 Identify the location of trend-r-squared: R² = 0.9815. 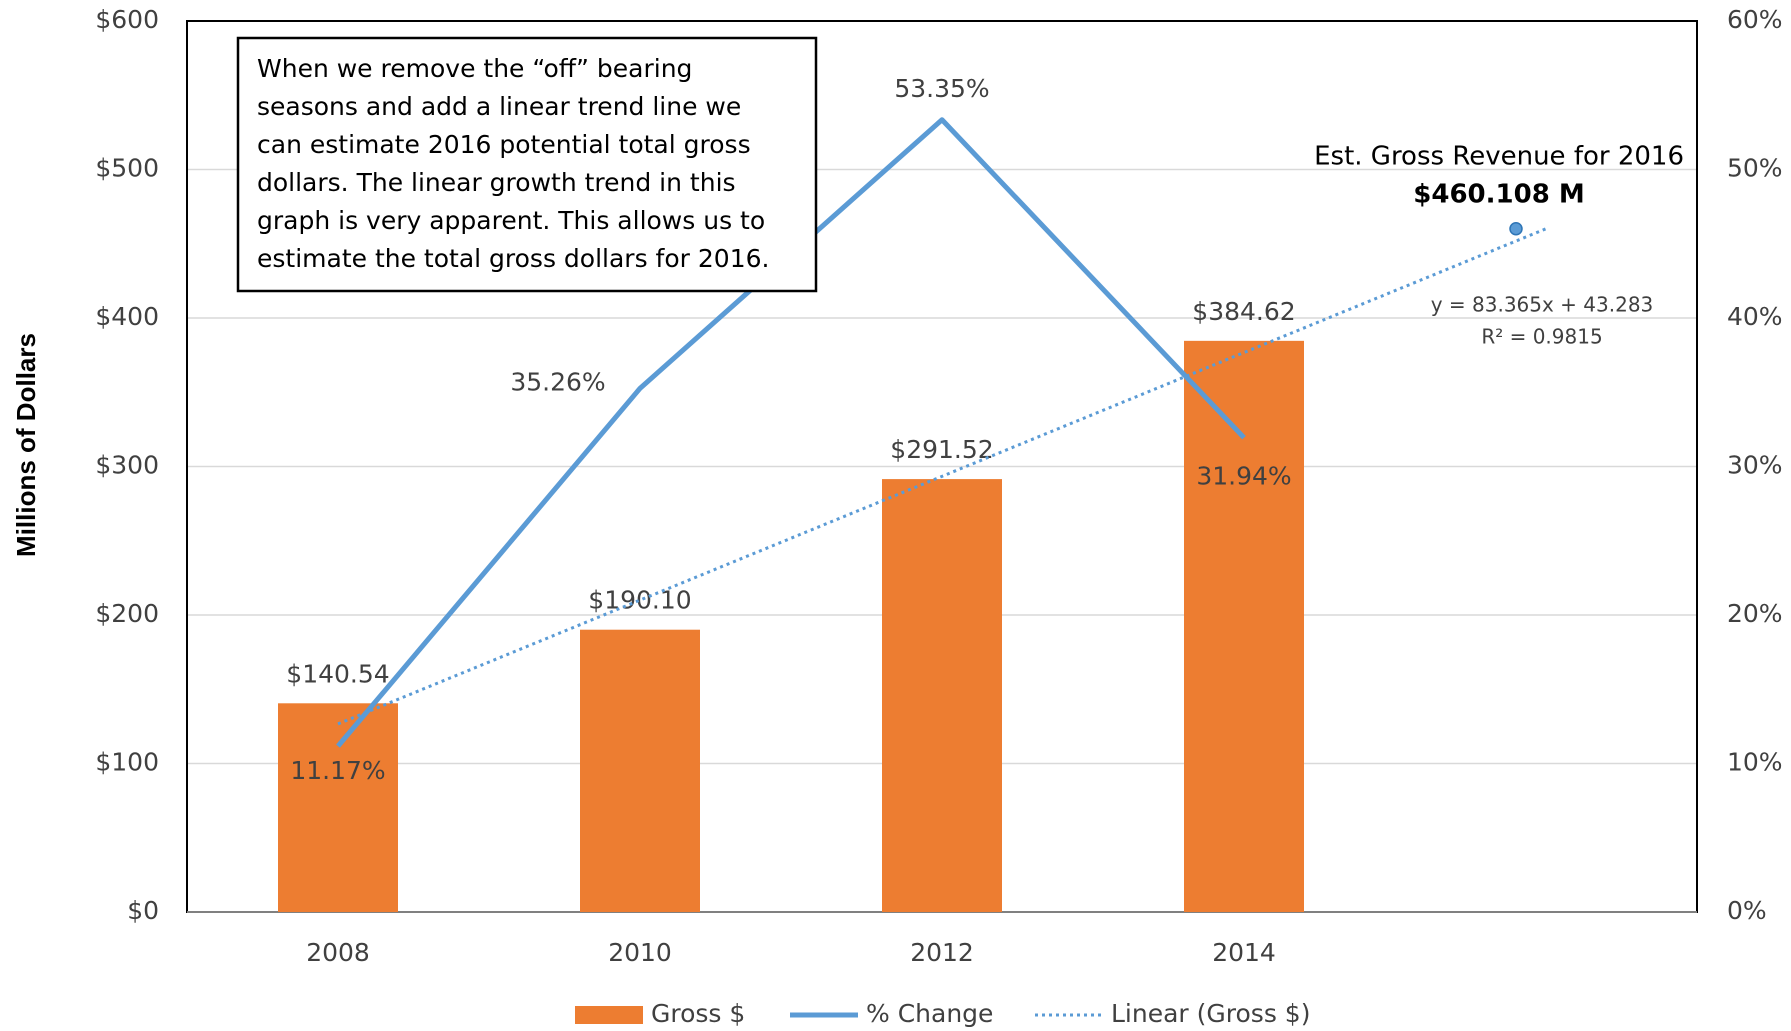
(1541, 337).